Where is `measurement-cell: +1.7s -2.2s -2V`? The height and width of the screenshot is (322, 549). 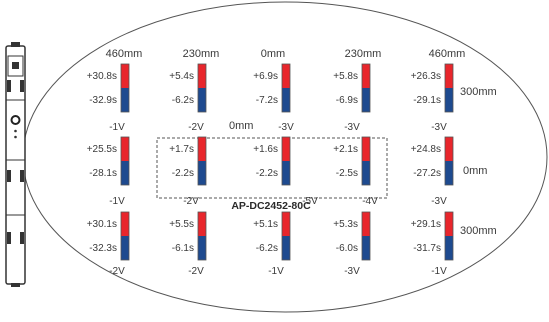
measurement-cell: +1.7s -2.2s -2V is located at coordinates (188, 171).